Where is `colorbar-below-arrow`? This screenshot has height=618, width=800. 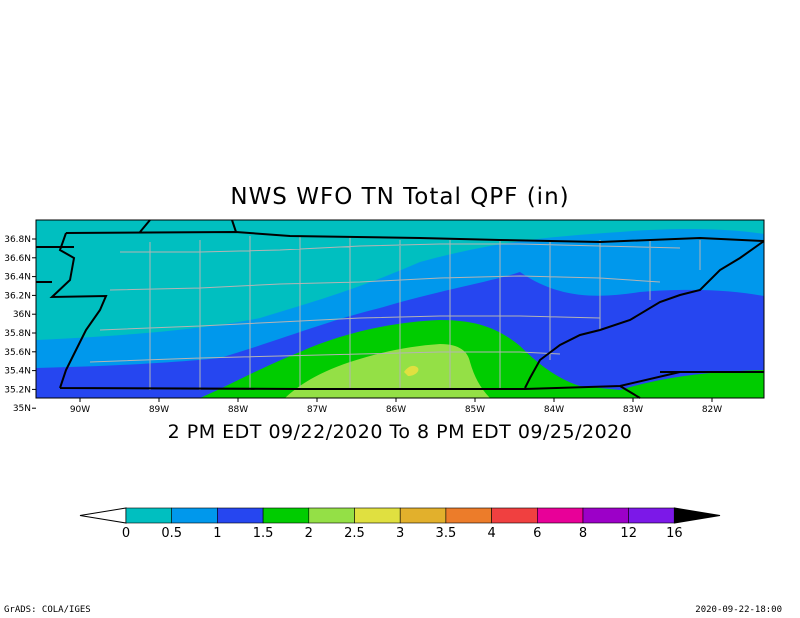
colorbar-below-arrow is located at coordinates (103, 515).